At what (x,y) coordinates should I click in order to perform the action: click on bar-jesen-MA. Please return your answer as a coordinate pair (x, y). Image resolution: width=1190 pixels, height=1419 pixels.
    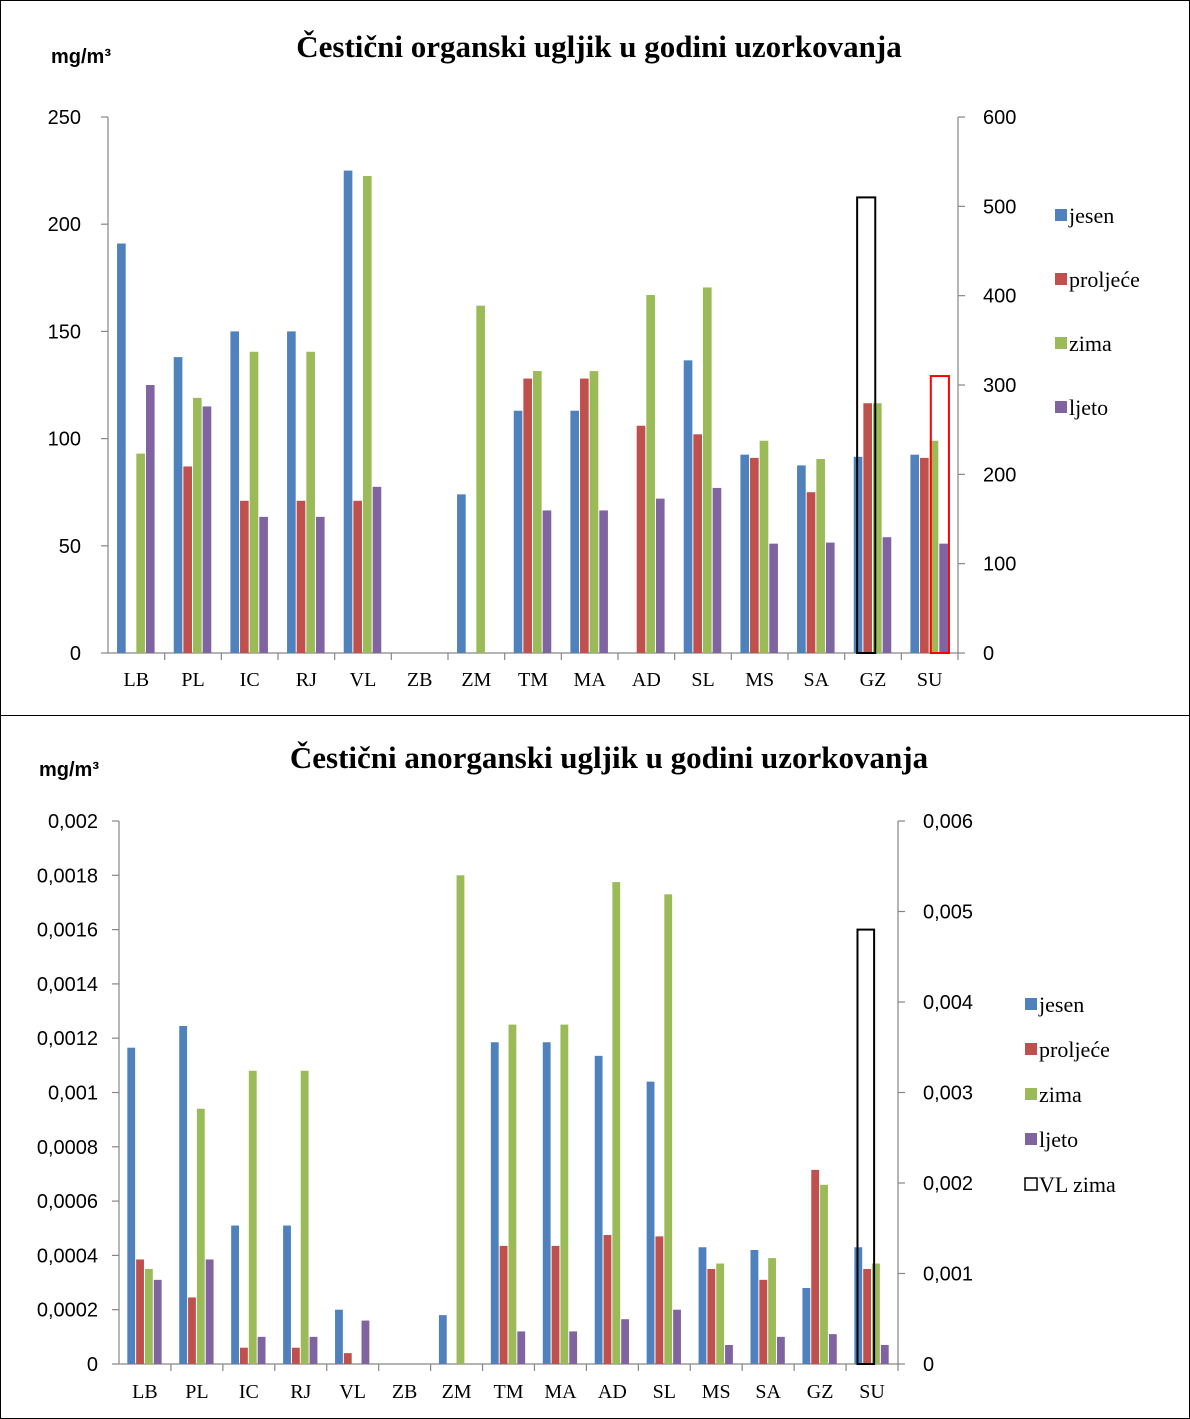
    Looking at the image, I should click on (546, 1203).